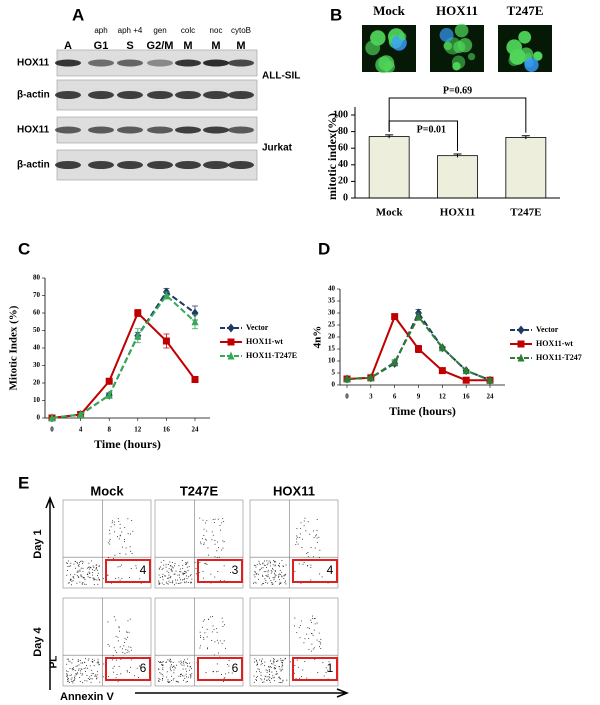  I want to click on y-axis-title: mitotic index(%), so click(332, 156).